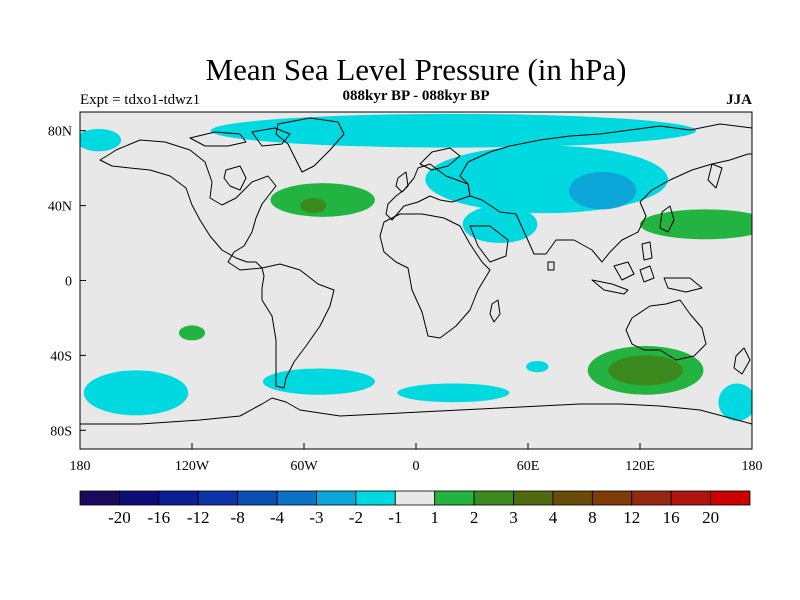 This screenshot has height=600, width=800. Describe the element at coordinates (416, 466) in the screenshot. I see `x-tick-label: 0` at that location.